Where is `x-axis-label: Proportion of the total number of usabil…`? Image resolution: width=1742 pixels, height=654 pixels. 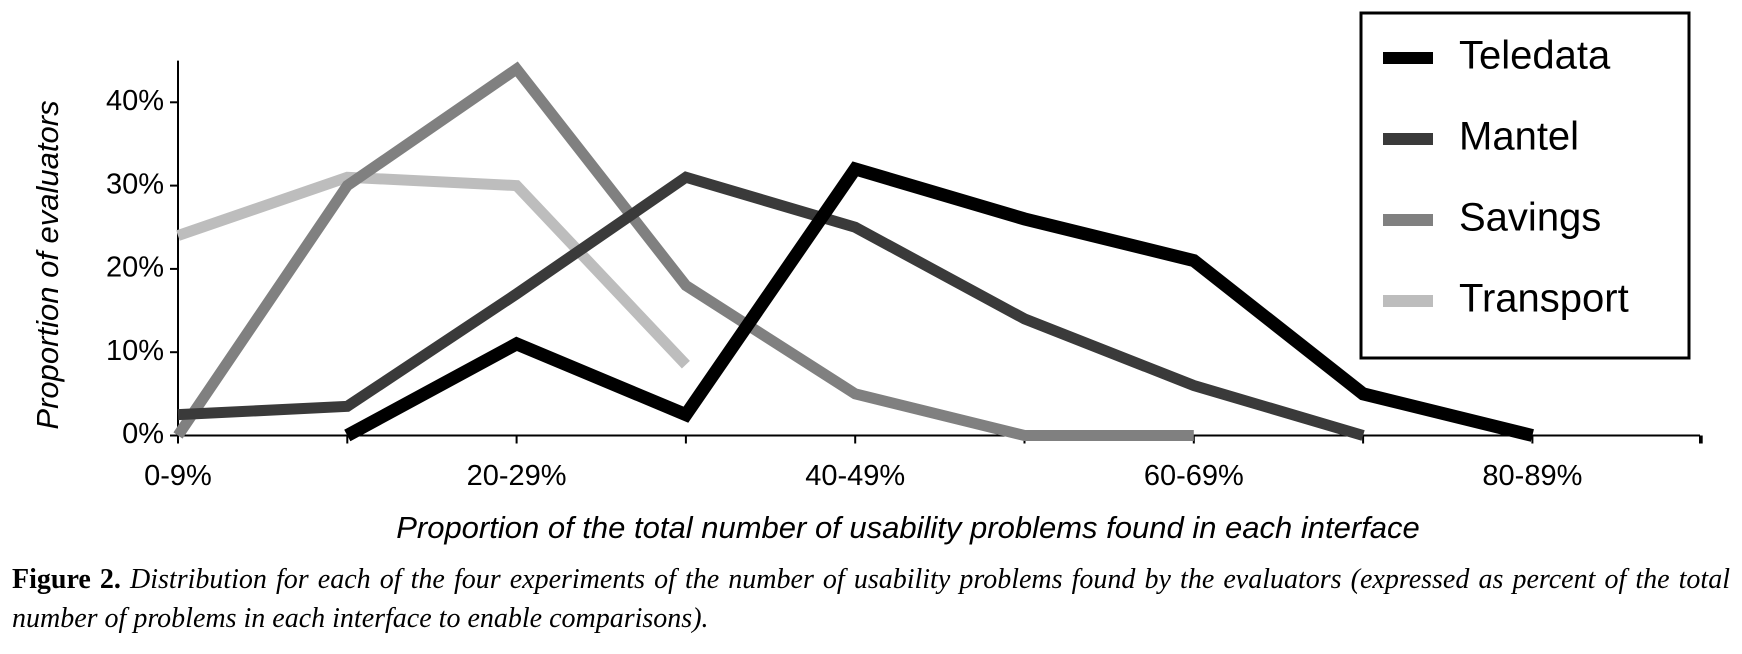 x-axis-label: Proportion of the total number of usabil… is located at coordinates (908, 527).